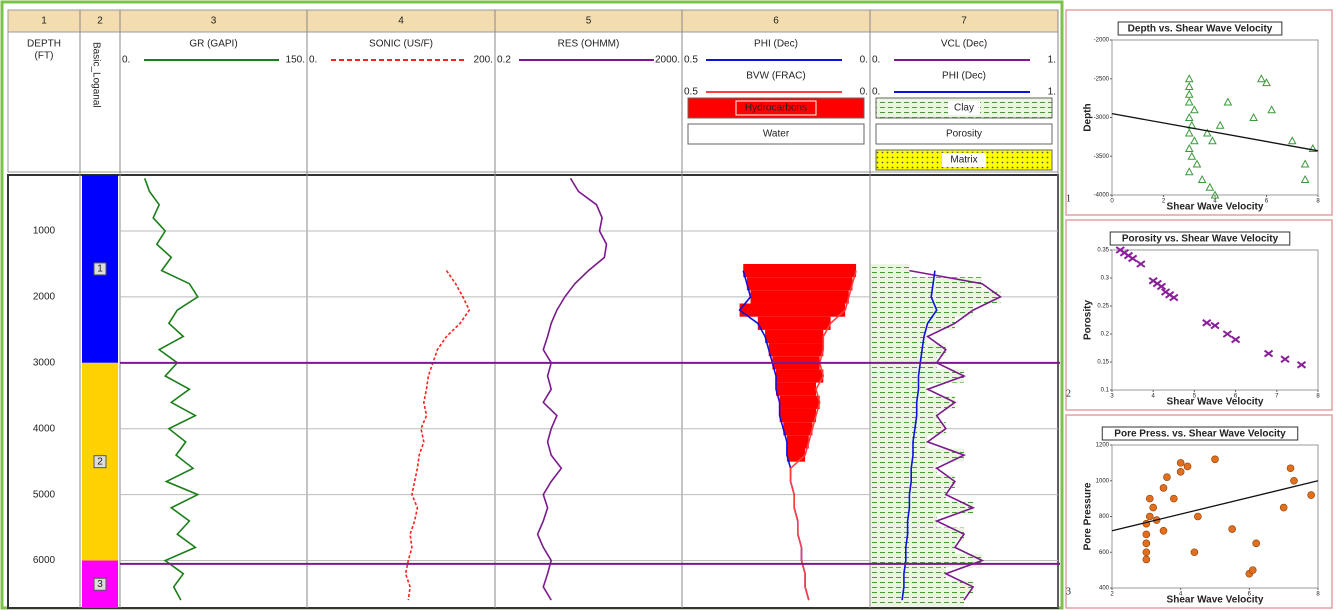 The width and height of the screenshot is (1336, 610). Describe the element at coordinates (1103, 446) in the screenshot. I see `y-tick-label: 1200` at that location.